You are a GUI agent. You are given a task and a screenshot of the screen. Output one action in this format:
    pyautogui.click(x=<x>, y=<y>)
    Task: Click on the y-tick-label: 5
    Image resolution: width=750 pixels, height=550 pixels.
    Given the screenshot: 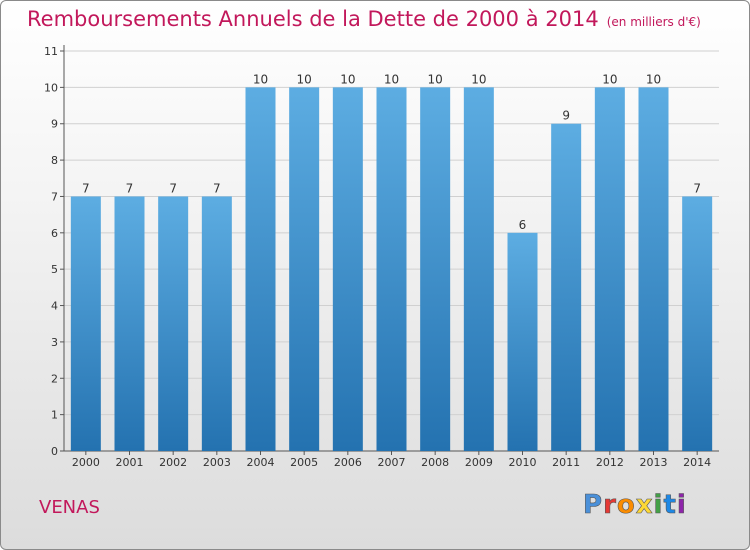 What is the action you would take?
    pyautogui.click(x=54, y=269)
    